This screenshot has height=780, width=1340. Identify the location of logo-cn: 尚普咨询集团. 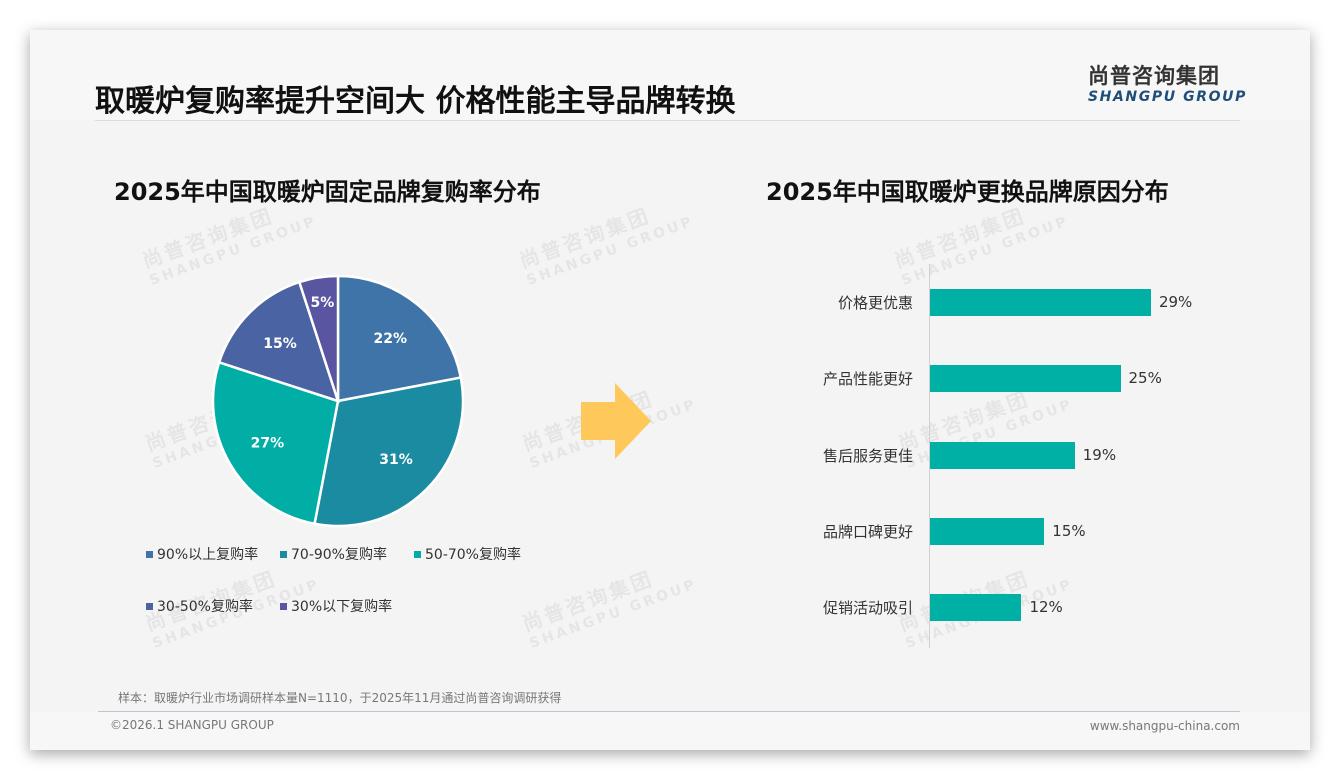
(1154, 76).